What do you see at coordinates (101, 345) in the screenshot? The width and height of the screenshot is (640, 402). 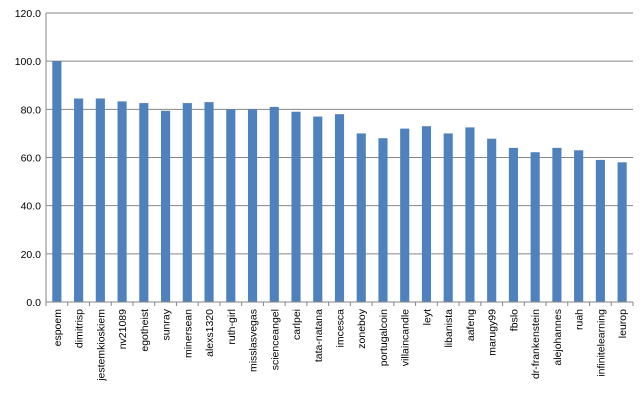 I see `x-category-label: jestemkioskiem` at bounding box center [101, 345].